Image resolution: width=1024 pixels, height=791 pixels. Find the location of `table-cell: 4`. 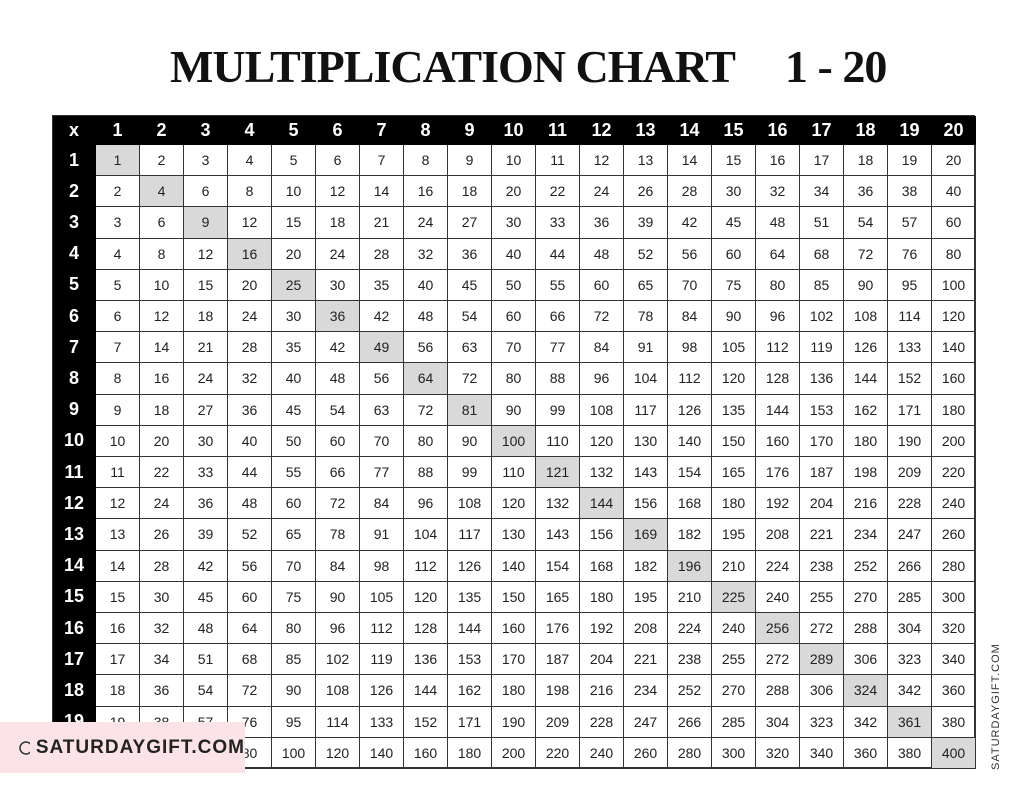

table-cell: 4 is located at coordinates (118, 254).